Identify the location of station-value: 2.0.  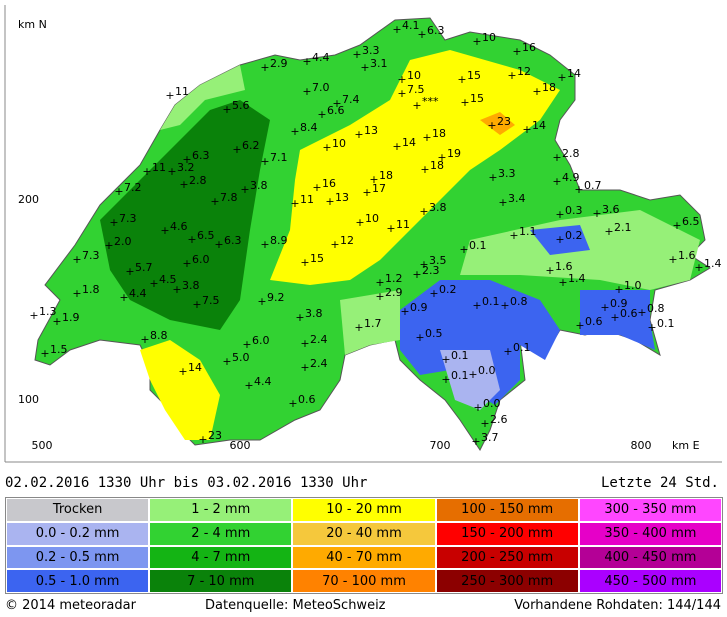
(123, 241).